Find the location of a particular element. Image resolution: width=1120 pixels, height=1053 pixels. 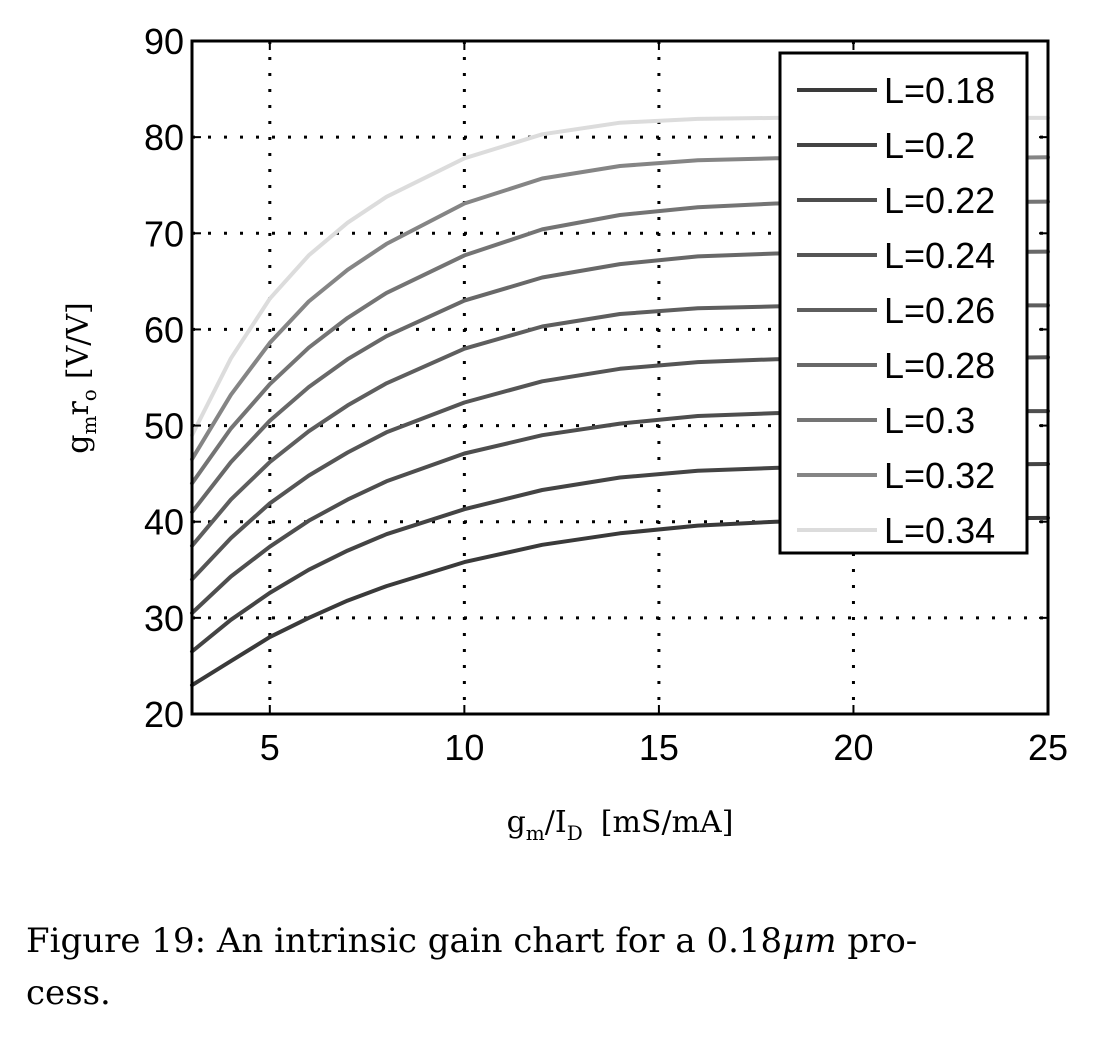

y-tick-label-20: 20 is located at coordinates (164, 714).